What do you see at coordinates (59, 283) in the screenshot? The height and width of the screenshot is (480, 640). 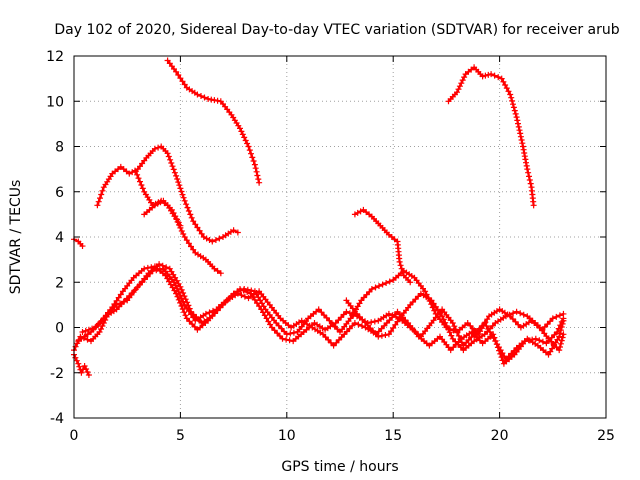 I see `y-tick-label: 2` at bounding box center [59, 283].